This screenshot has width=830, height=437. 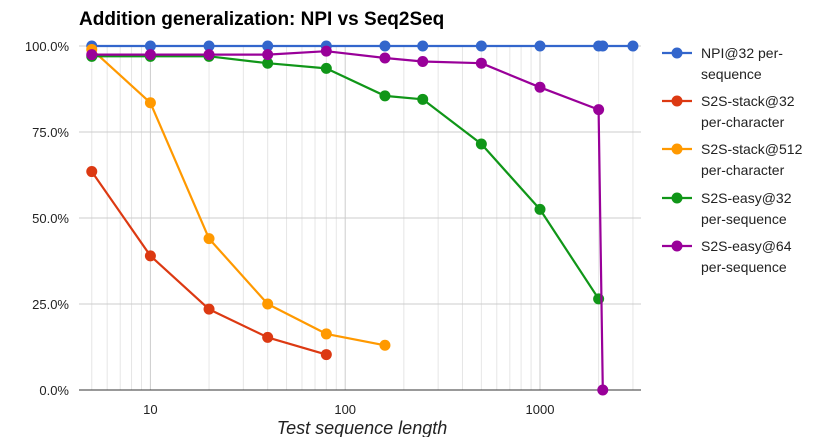 I want to click on x-axis-label: Test sequence length, so click(x=362, y=427).